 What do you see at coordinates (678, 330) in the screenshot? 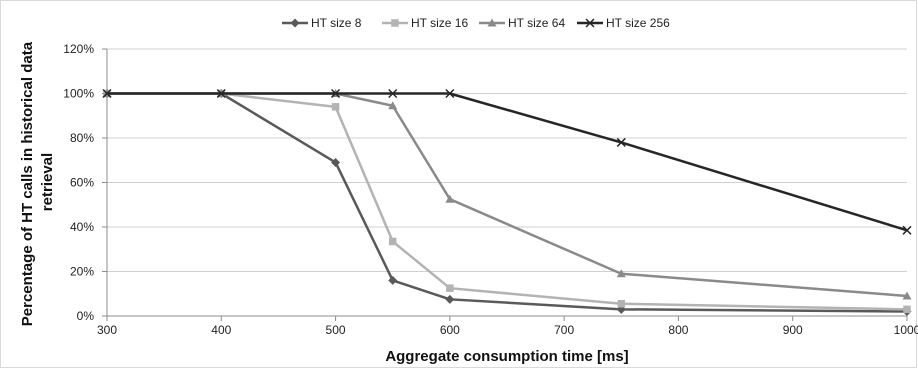
I see `x-tick-label: 800` at bounding box center [678, 330].